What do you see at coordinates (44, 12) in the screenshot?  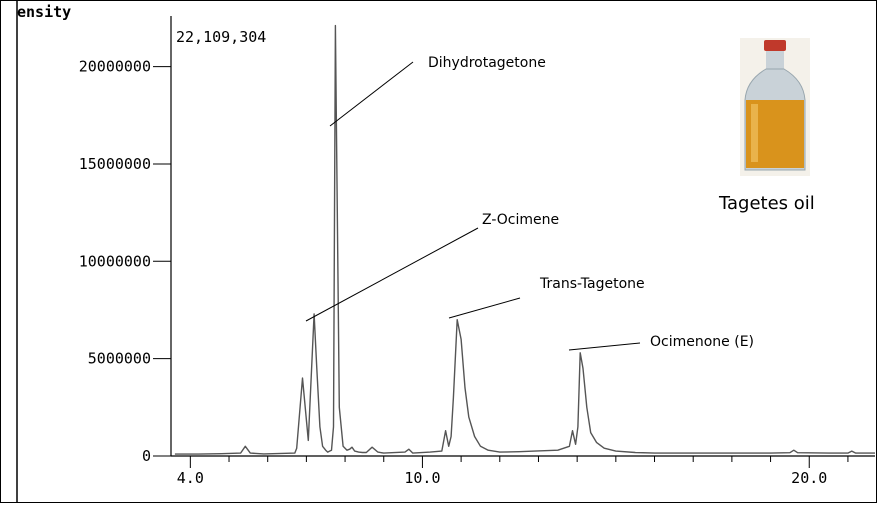 I see `y-axis-label: ensity` at bounding box center [44, 12].